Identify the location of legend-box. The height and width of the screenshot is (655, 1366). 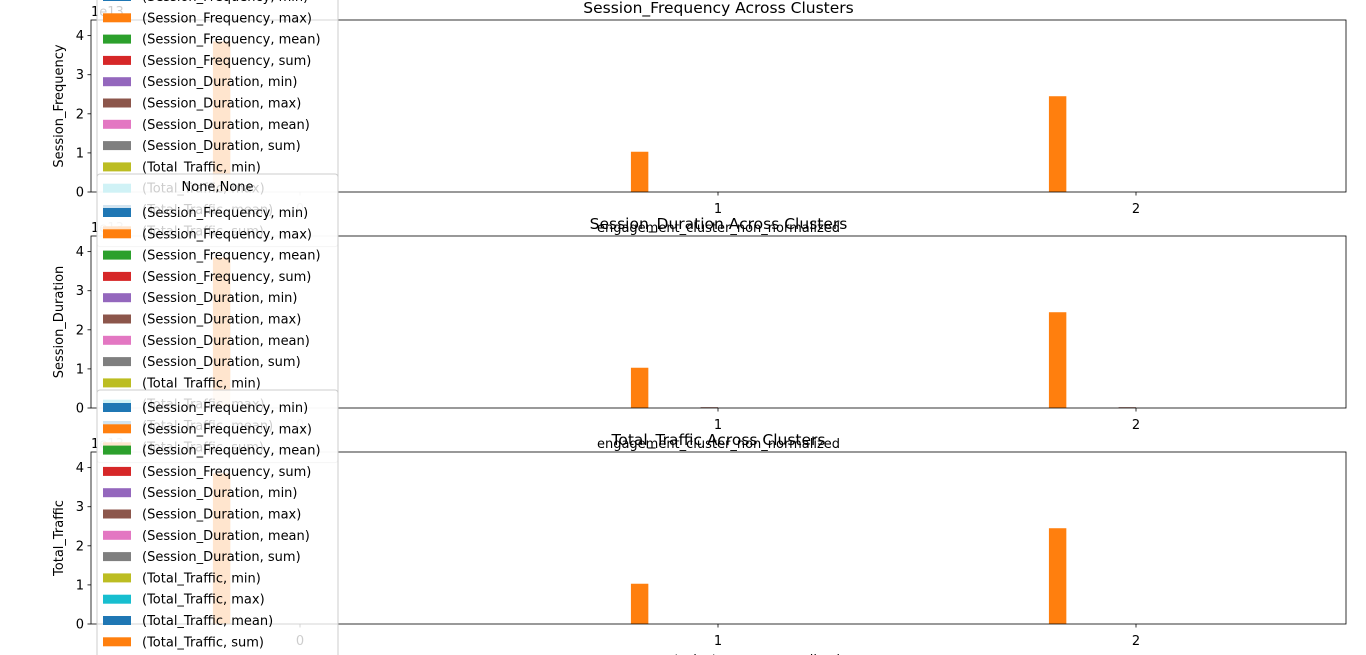
(217, 522).